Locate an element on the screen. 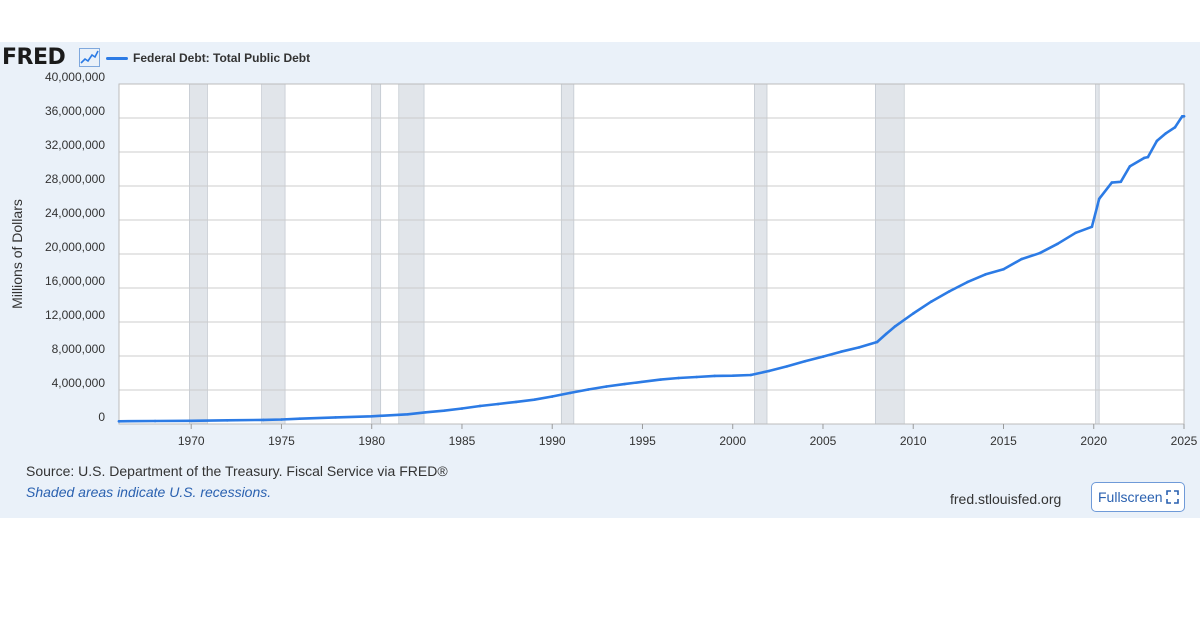  x-tick-label: 1980 is located at coordinates (371, 441).